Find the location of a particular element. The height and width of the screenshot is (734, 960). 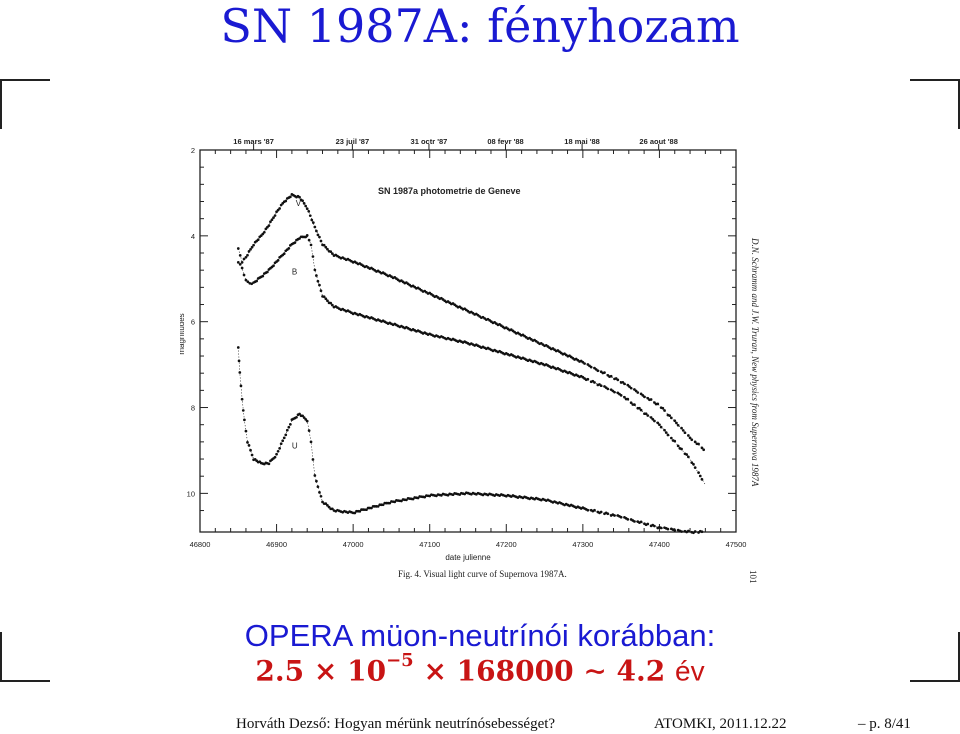

top-date-label: 26 aout '88 is located at coordinates (658, 141).